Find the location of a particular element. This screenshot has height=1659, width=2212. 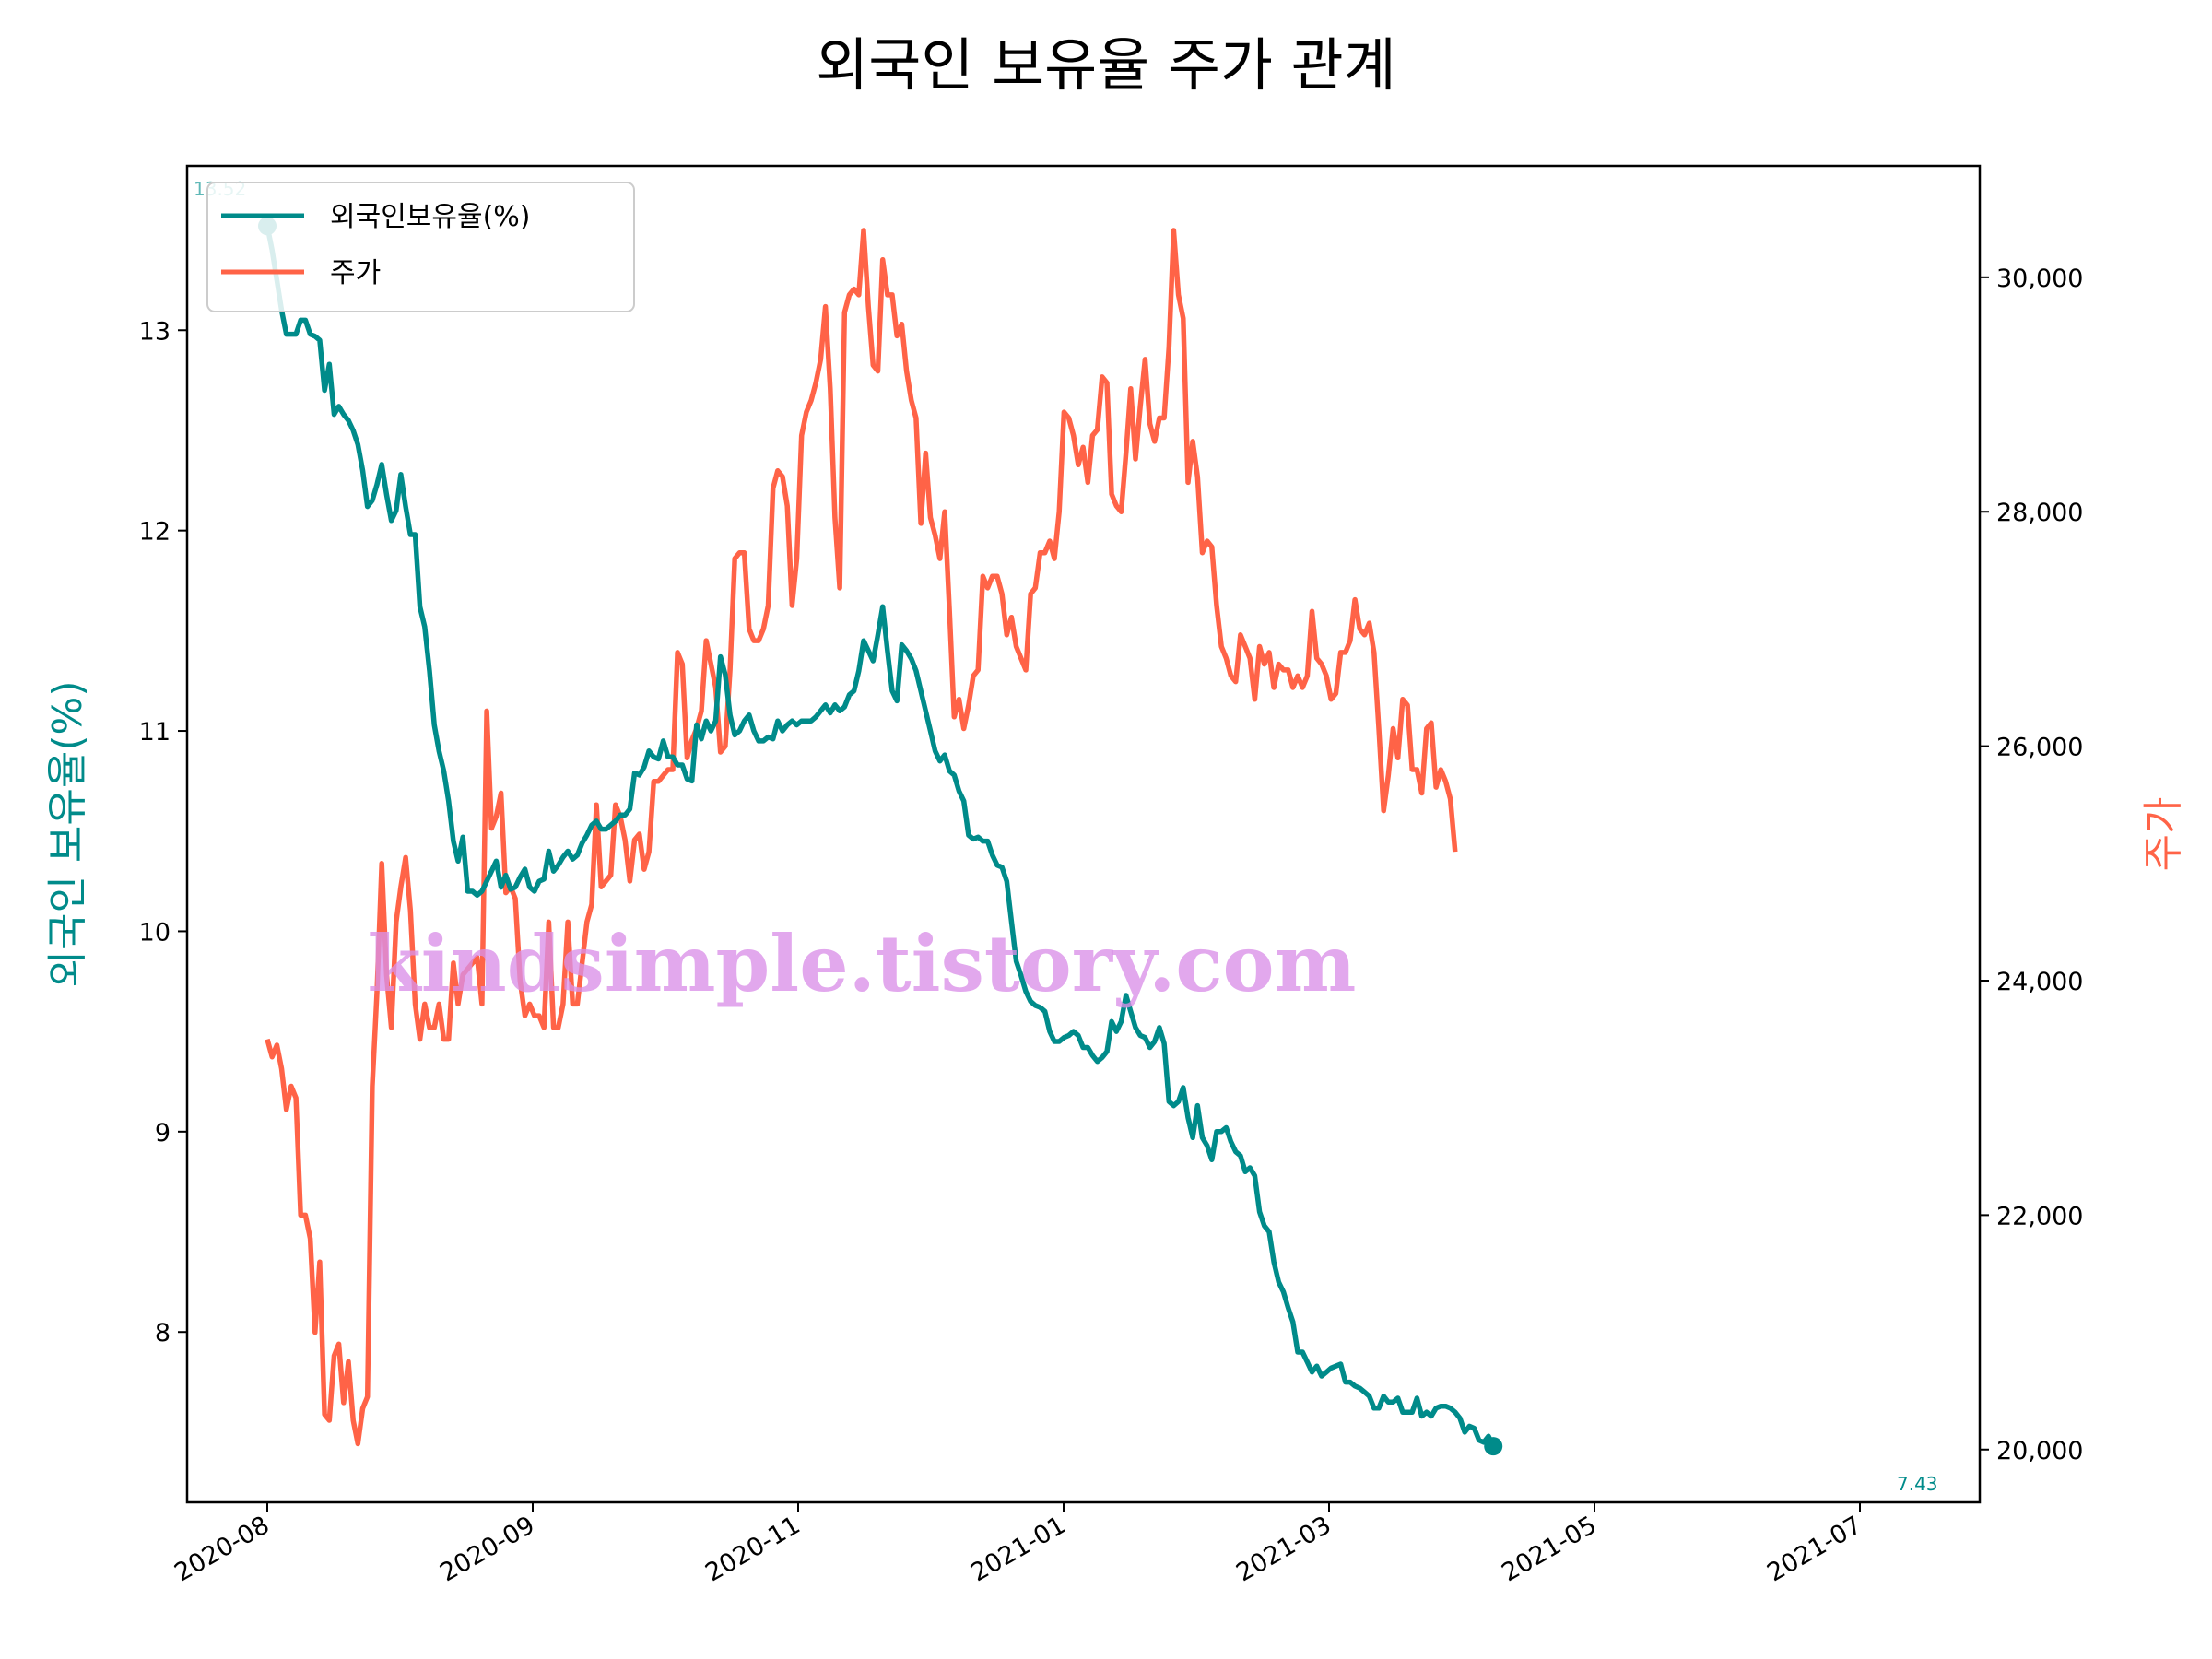

legend-box is located at coordinates (420, 247).